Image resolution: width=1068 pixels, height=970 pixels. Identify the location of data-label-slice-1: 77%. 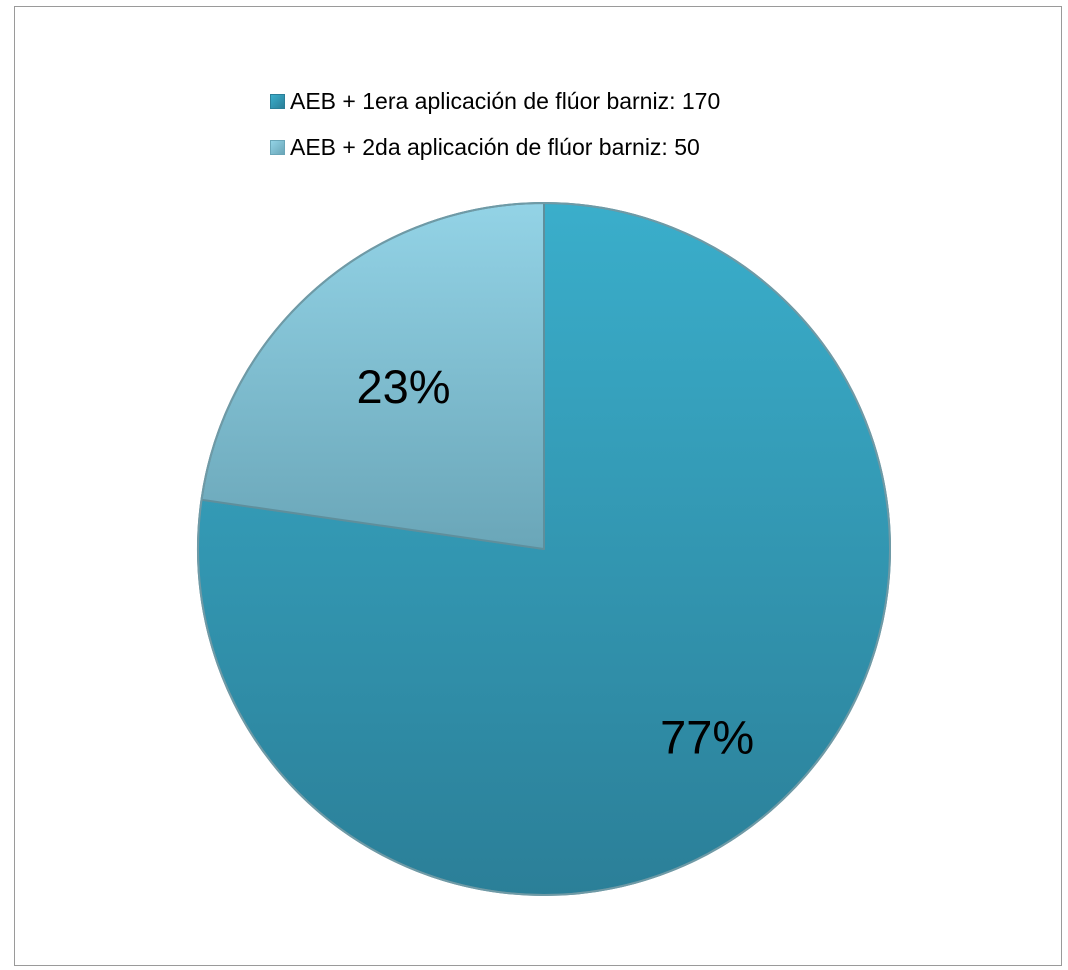
(707, 736).